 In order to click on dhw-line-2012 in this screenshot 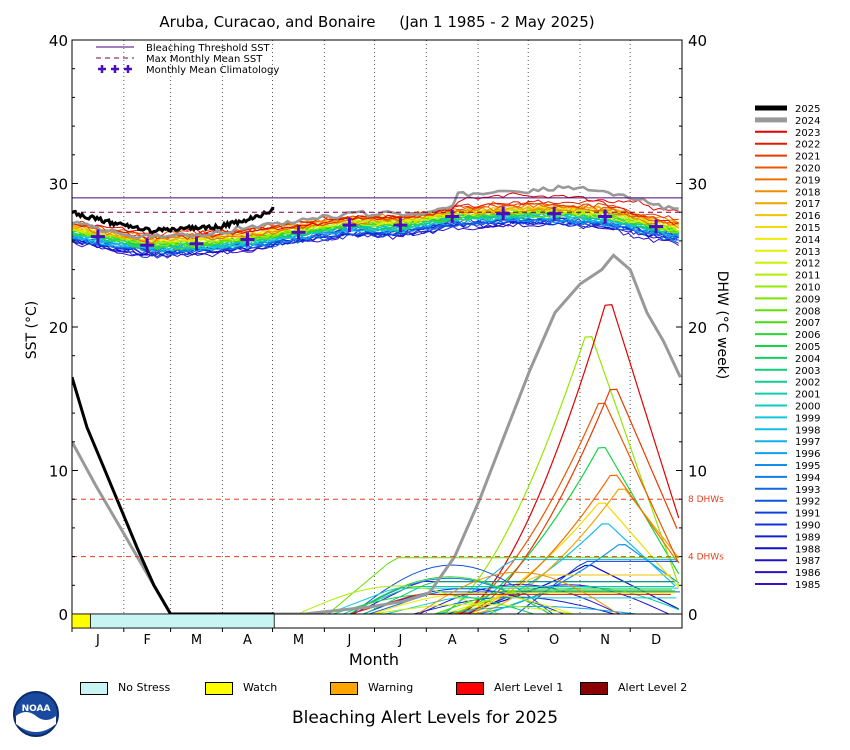, I will do `click(523, 608)`.